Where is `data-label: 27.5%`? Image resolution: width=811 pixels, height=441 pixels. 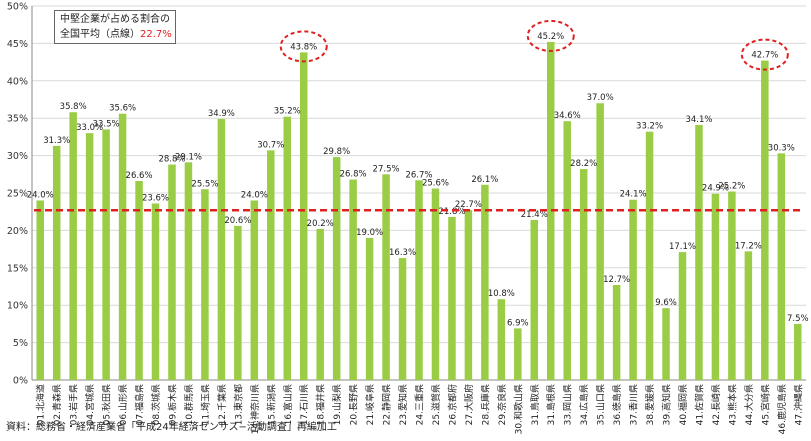 data-label: 27.5% is located at coordinates (386, 169).